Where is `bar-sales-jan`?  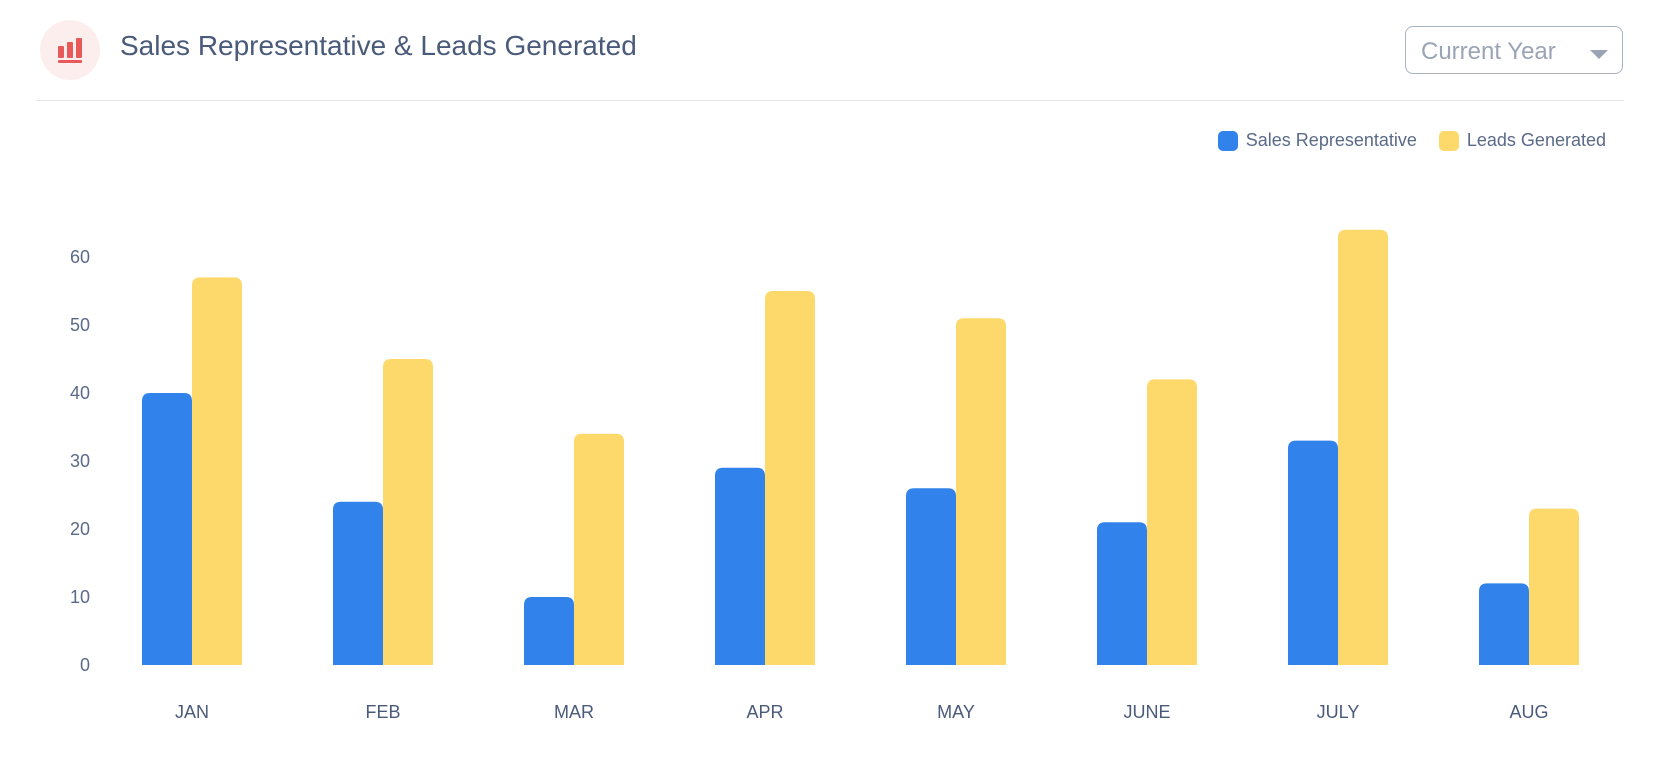 bar-sales-jan is located at coordinates (167, 529).